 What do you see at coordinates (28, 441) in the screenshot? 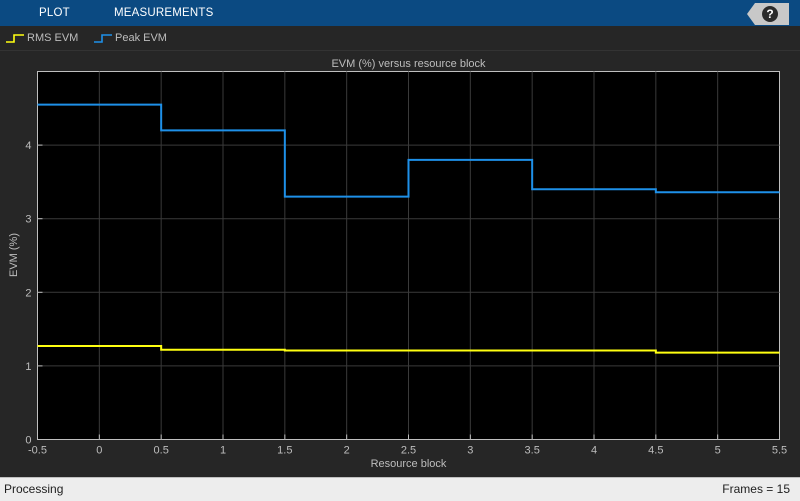
I see `y-tick-label: 0` at bounding box center [28, 441].